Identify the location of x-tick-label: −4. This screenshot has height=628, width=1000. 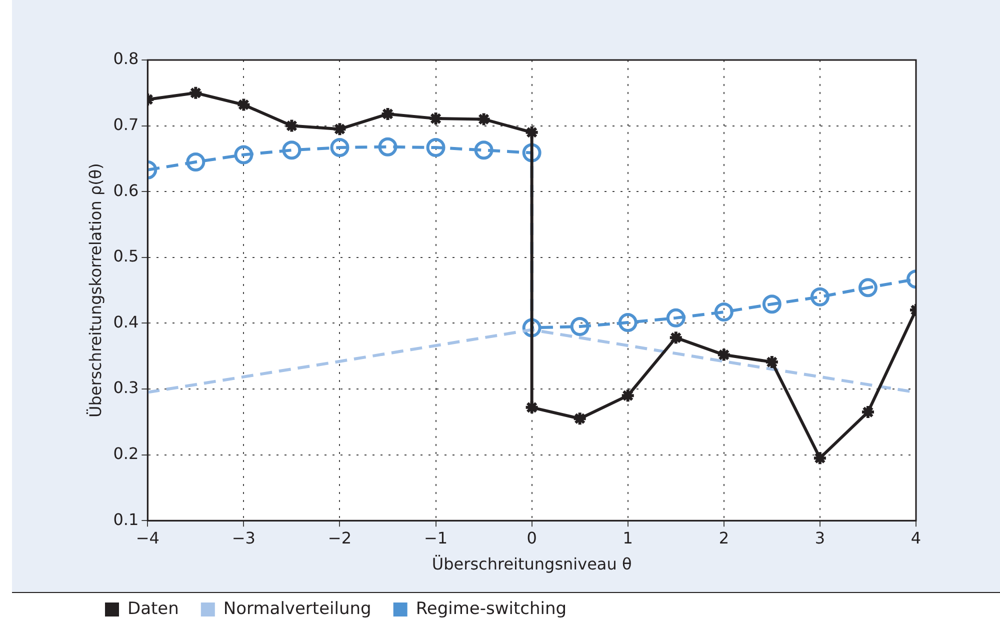
(148, 538).